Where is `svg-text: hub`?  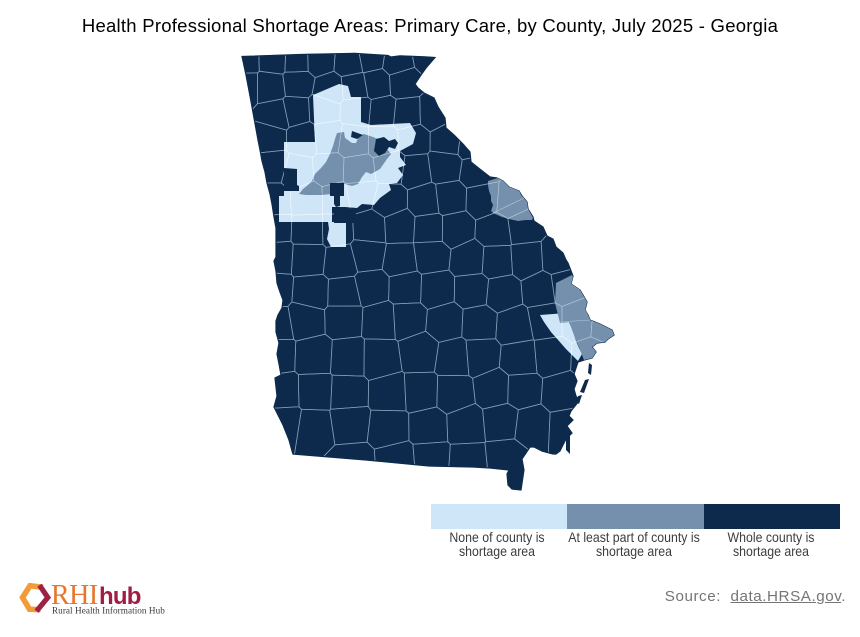
svg-text: hub is located at coordinates (120, 596).